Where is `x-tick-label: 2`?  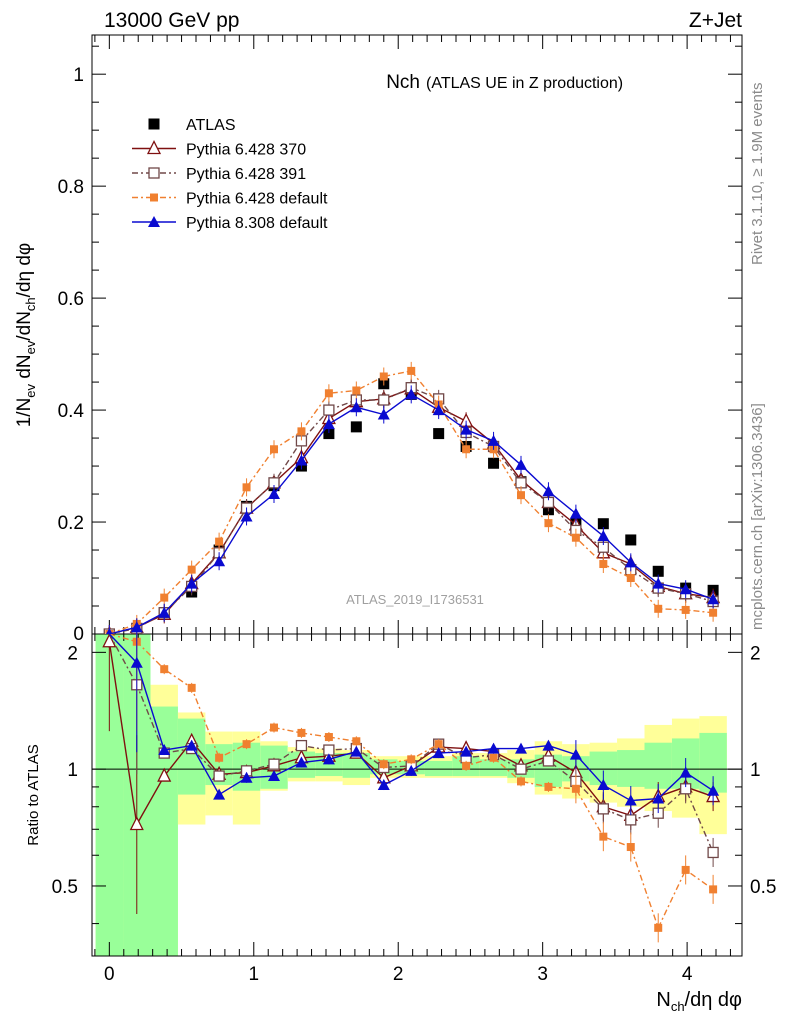 x-tick-label: 2 is located at coordinates (398, 974).